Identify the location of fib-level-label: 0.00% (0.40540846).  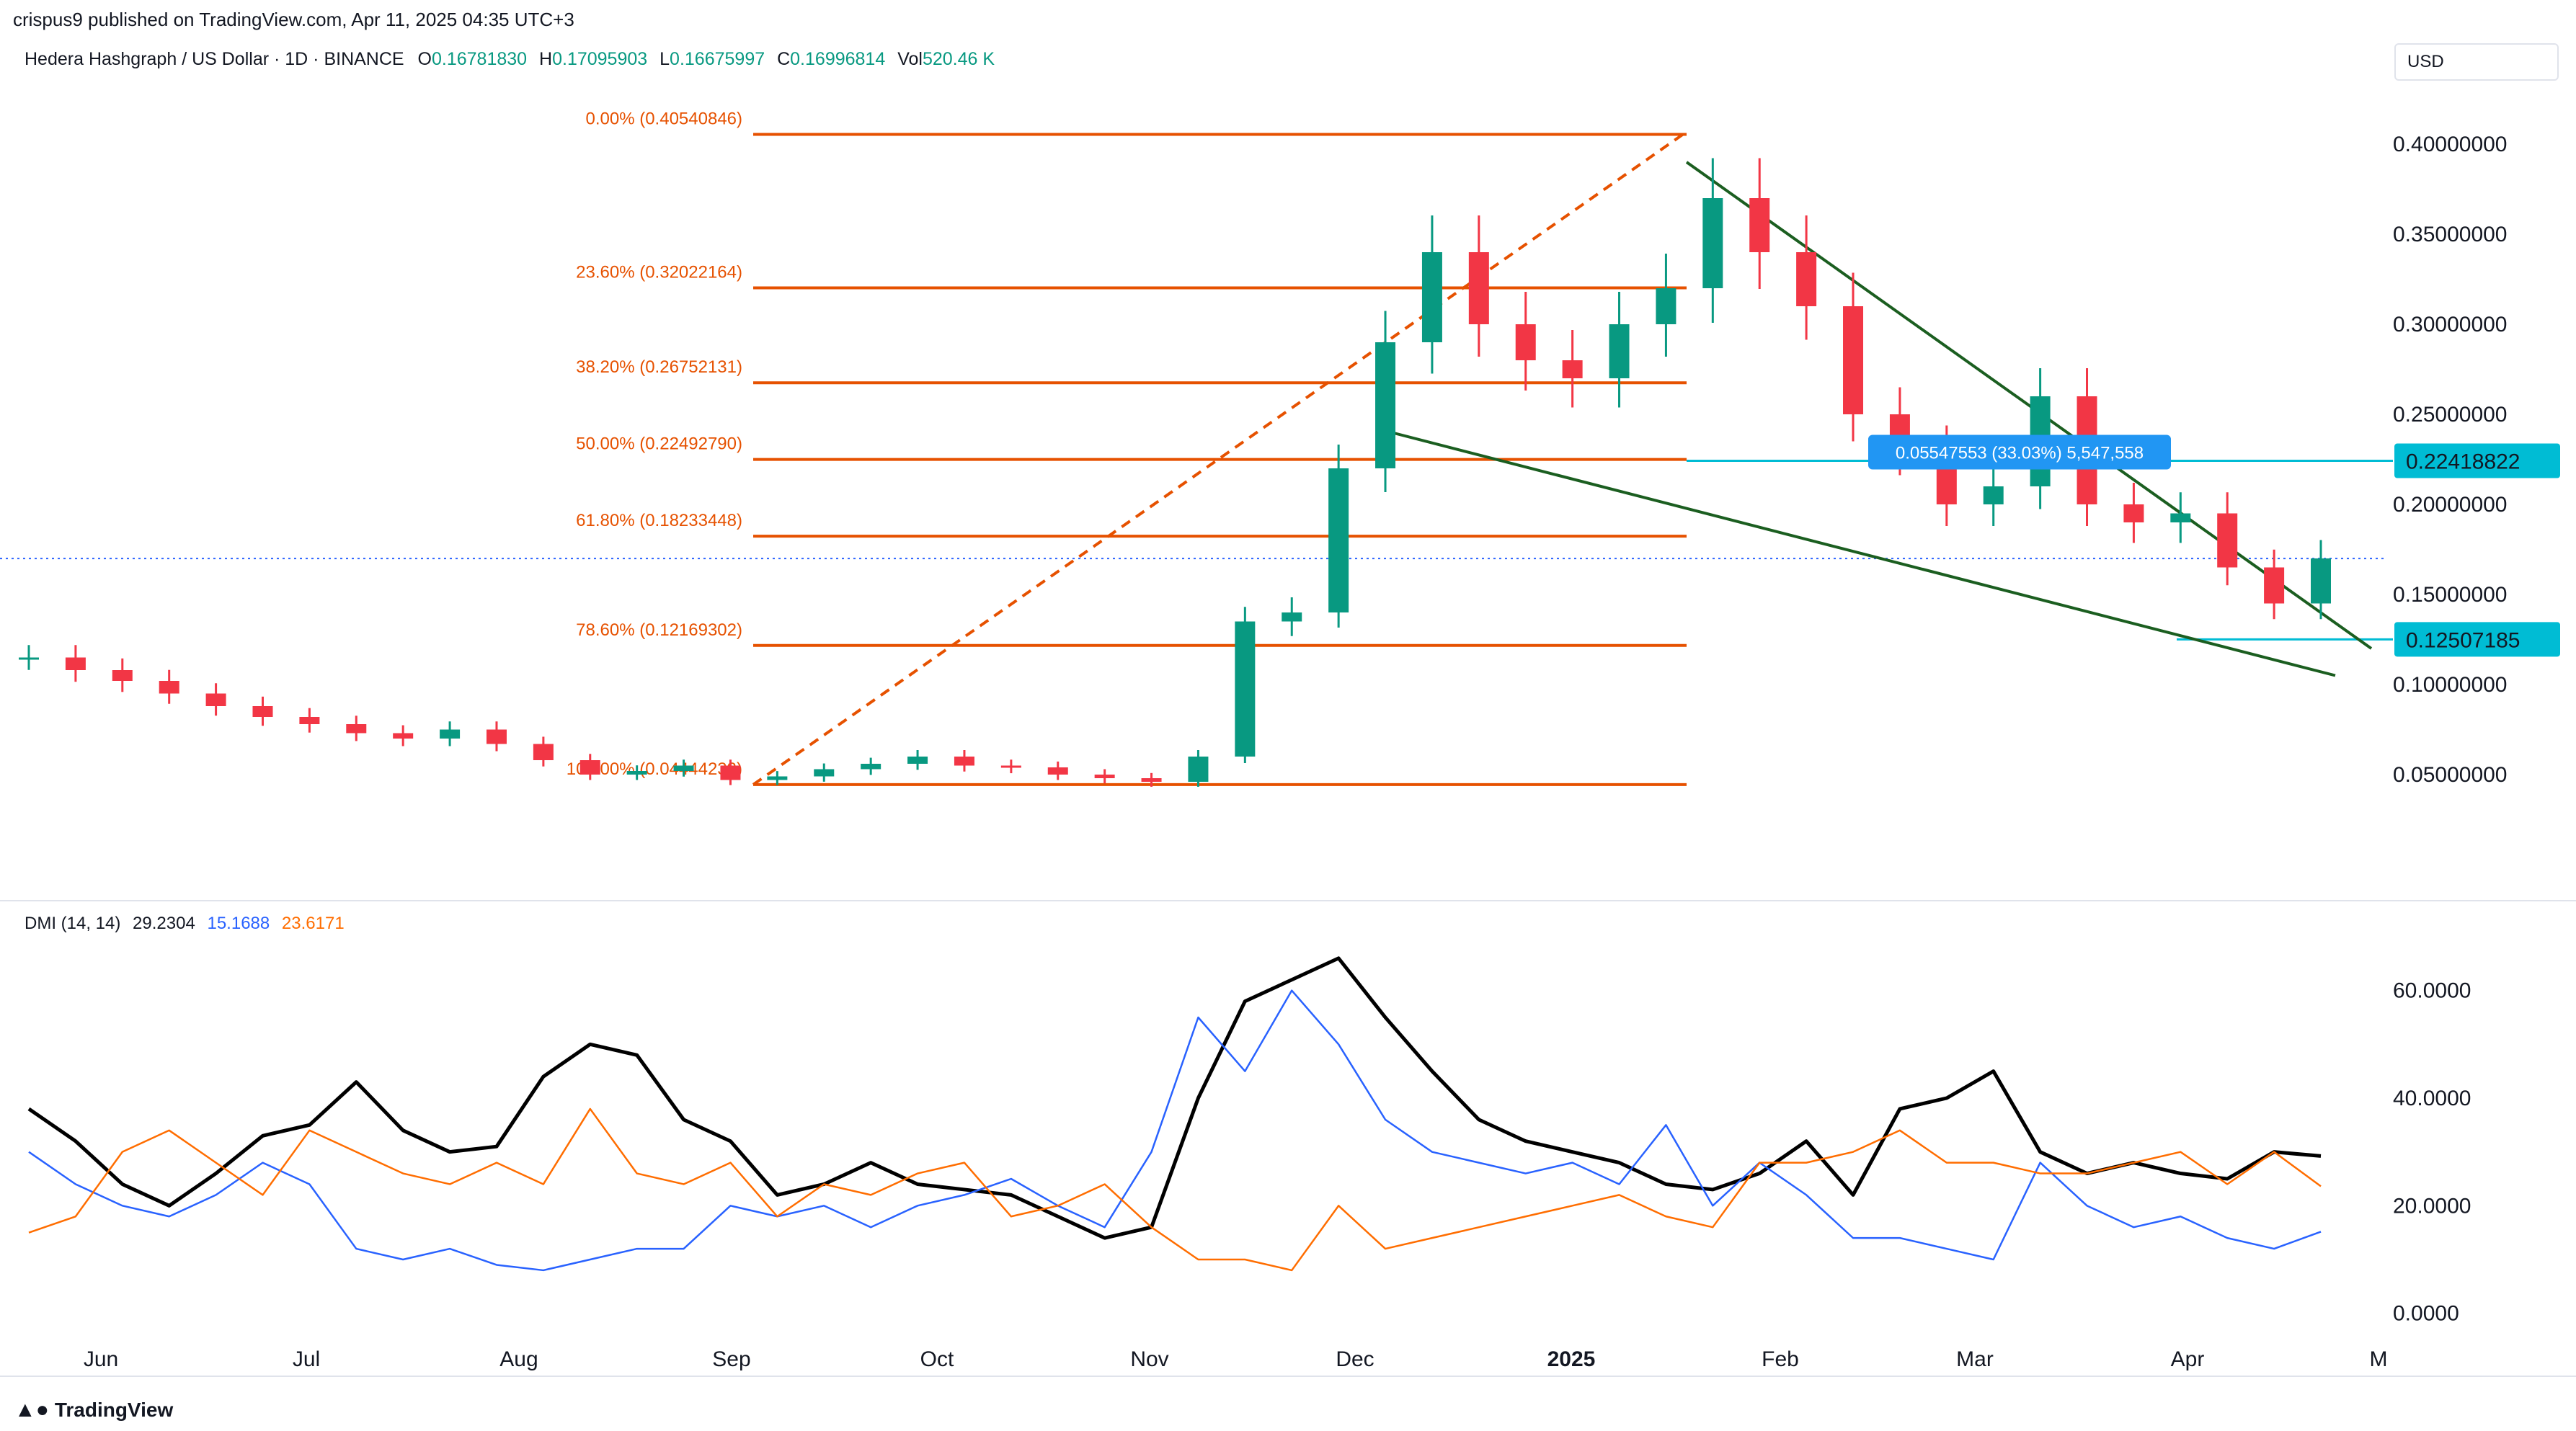
(664, 119).